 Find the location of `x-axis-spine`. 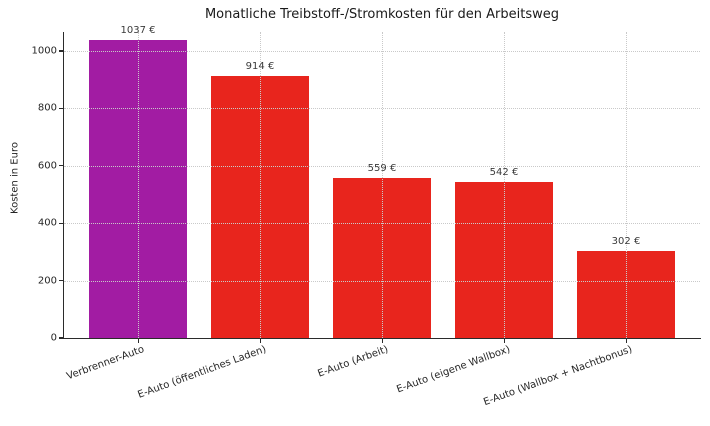

x-axis-spine is located at coordinates (382, 338).